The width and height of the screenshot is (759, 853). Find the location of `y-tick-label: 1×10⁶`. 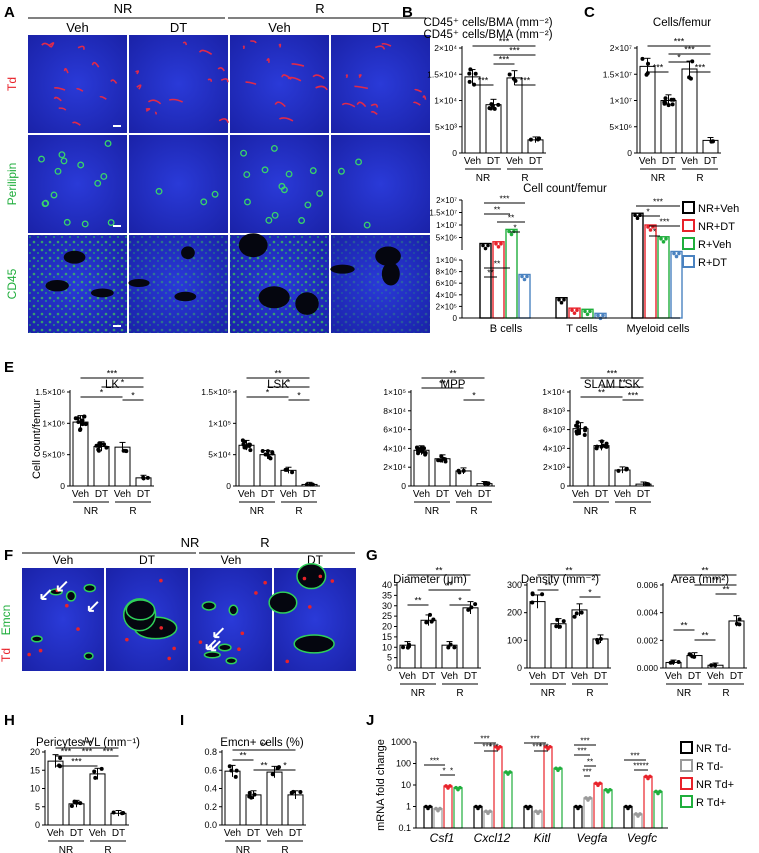

y-tick-label: 1×10⁶ is located at coordinates (53, 423).